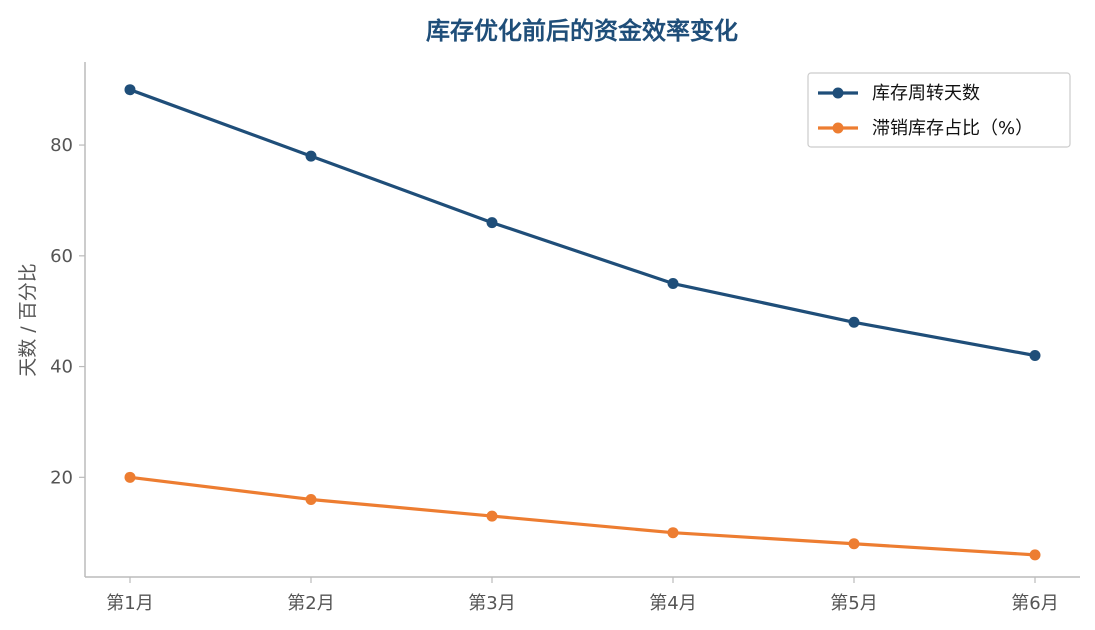 This screenshot has width=1095, height=630. I want to click on series-line, so click(582, 516).